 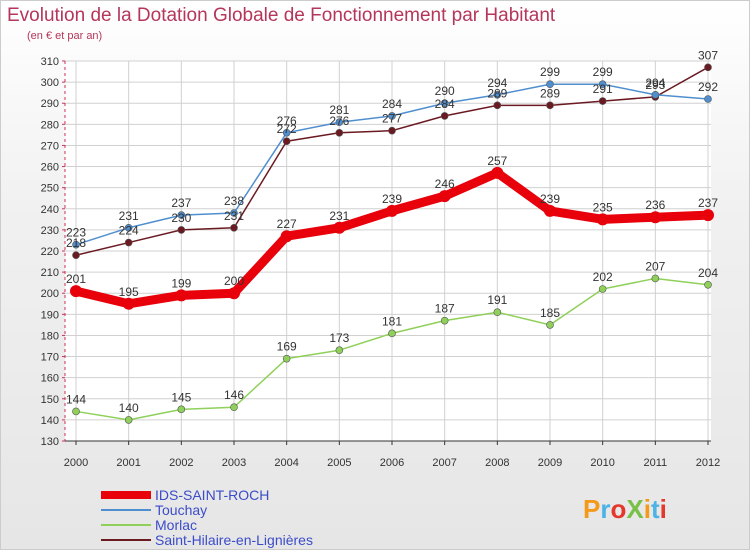 I want to click on logo-letter: i, so click(x=647, y=509).